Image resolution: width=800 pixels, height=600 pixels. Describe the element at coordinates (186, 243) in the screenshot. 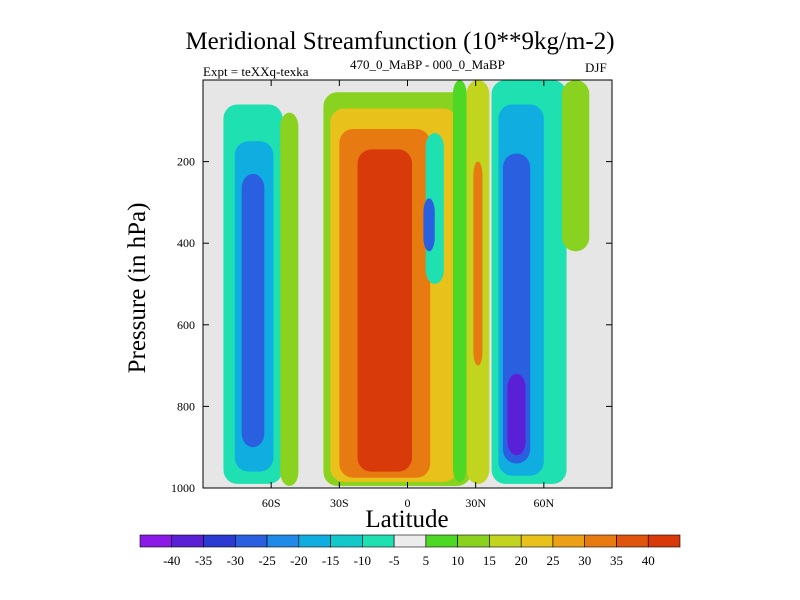

I see `y-tick-label: 400` at that location.